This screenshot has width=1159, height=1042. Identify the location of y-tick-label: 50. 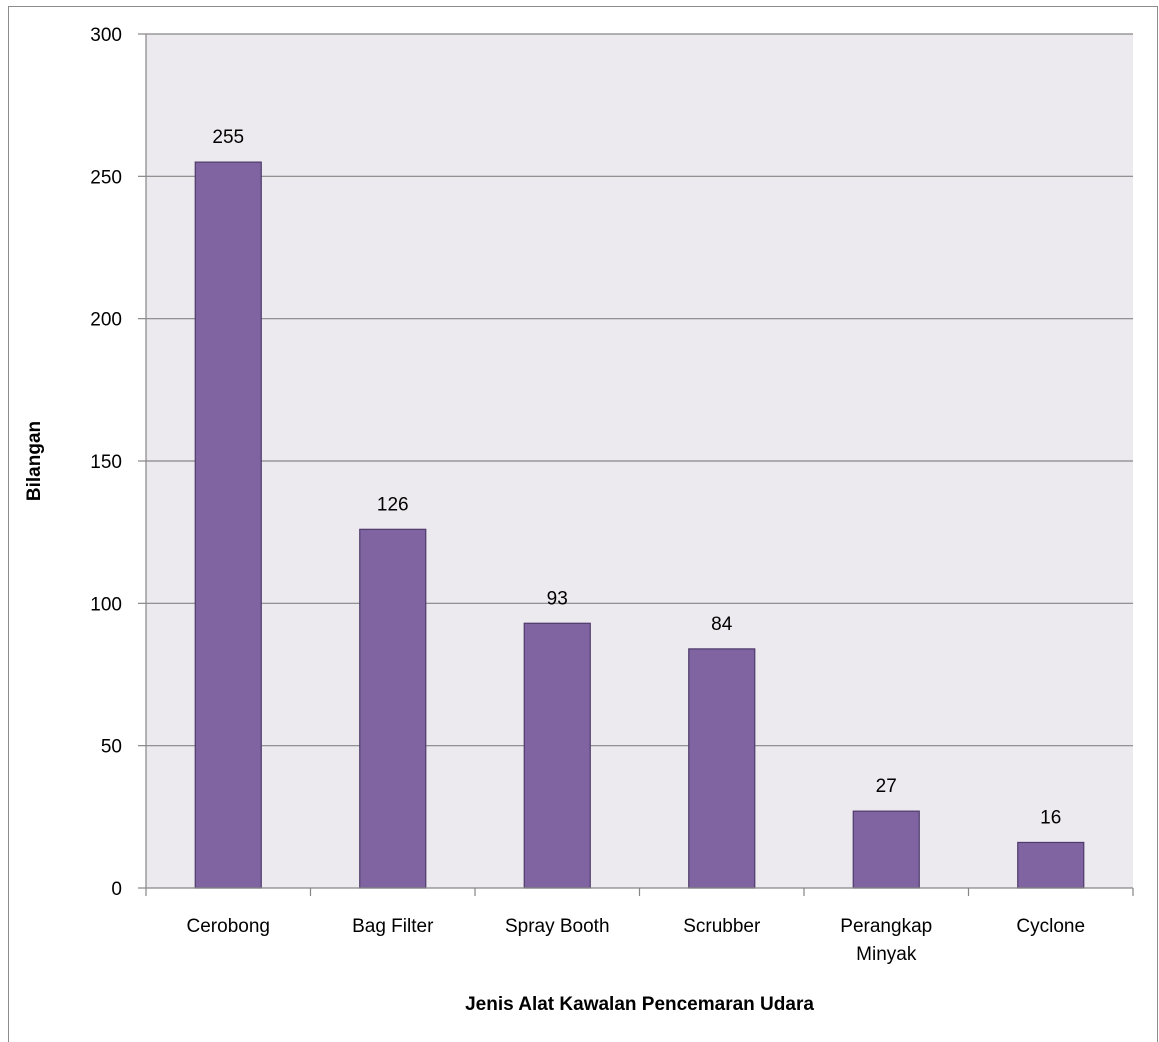
(111, 747).